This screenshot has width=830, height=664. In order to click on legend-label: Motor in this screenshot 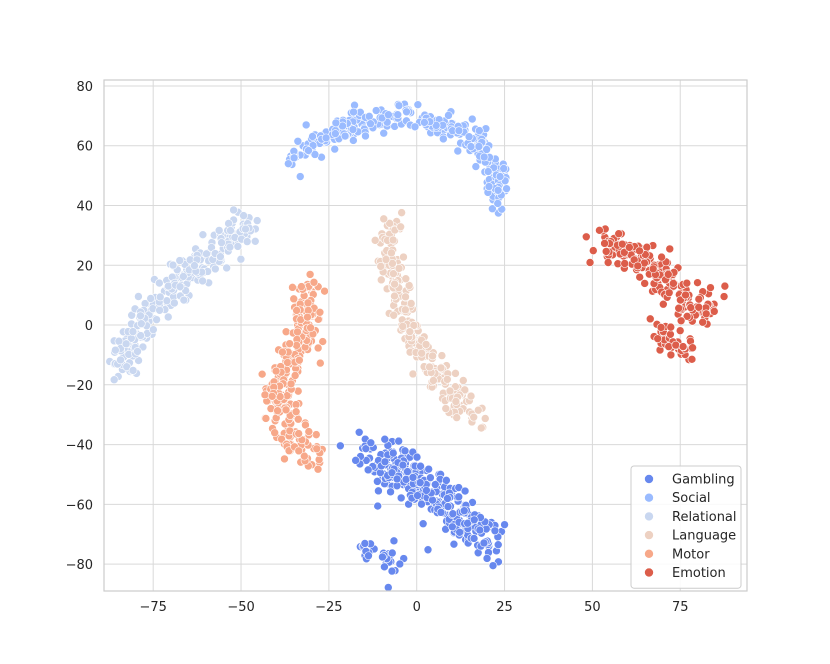, I will do `click(691, 554)`.